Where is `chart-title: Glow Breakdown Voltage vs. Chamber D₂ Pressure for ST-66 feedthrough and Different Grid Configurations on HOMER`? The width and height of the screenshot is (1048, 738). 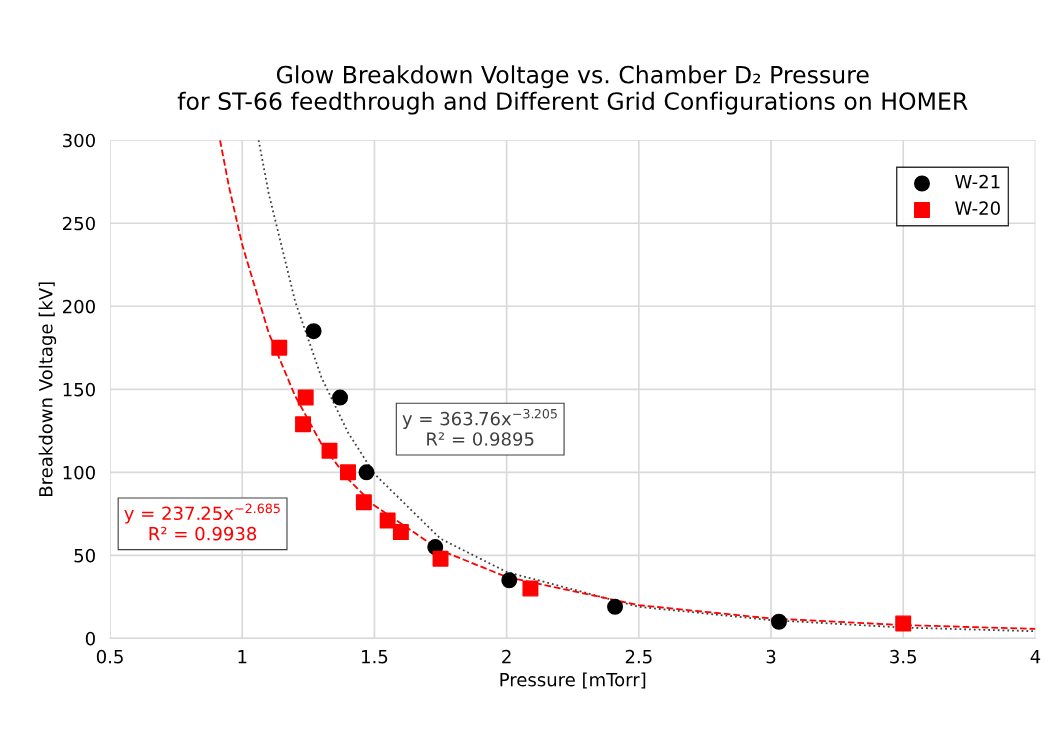
chart-title: Glow Breakdown Voltage vs. Chamber D₂ Pressure for ST-66 feedthrough and Different Grid Configurations on HOMER is located at coordinates (572, 90).